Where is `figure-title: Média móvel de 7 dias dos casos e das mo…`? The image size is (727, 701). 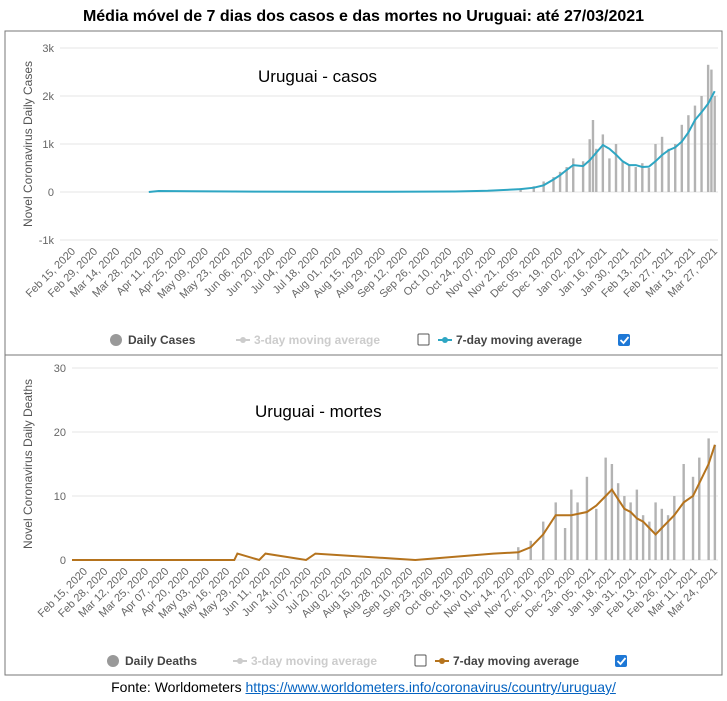
figure-title: Média móvel de 7 dias dos casos e das mo… is located at coordinates (363, 16).